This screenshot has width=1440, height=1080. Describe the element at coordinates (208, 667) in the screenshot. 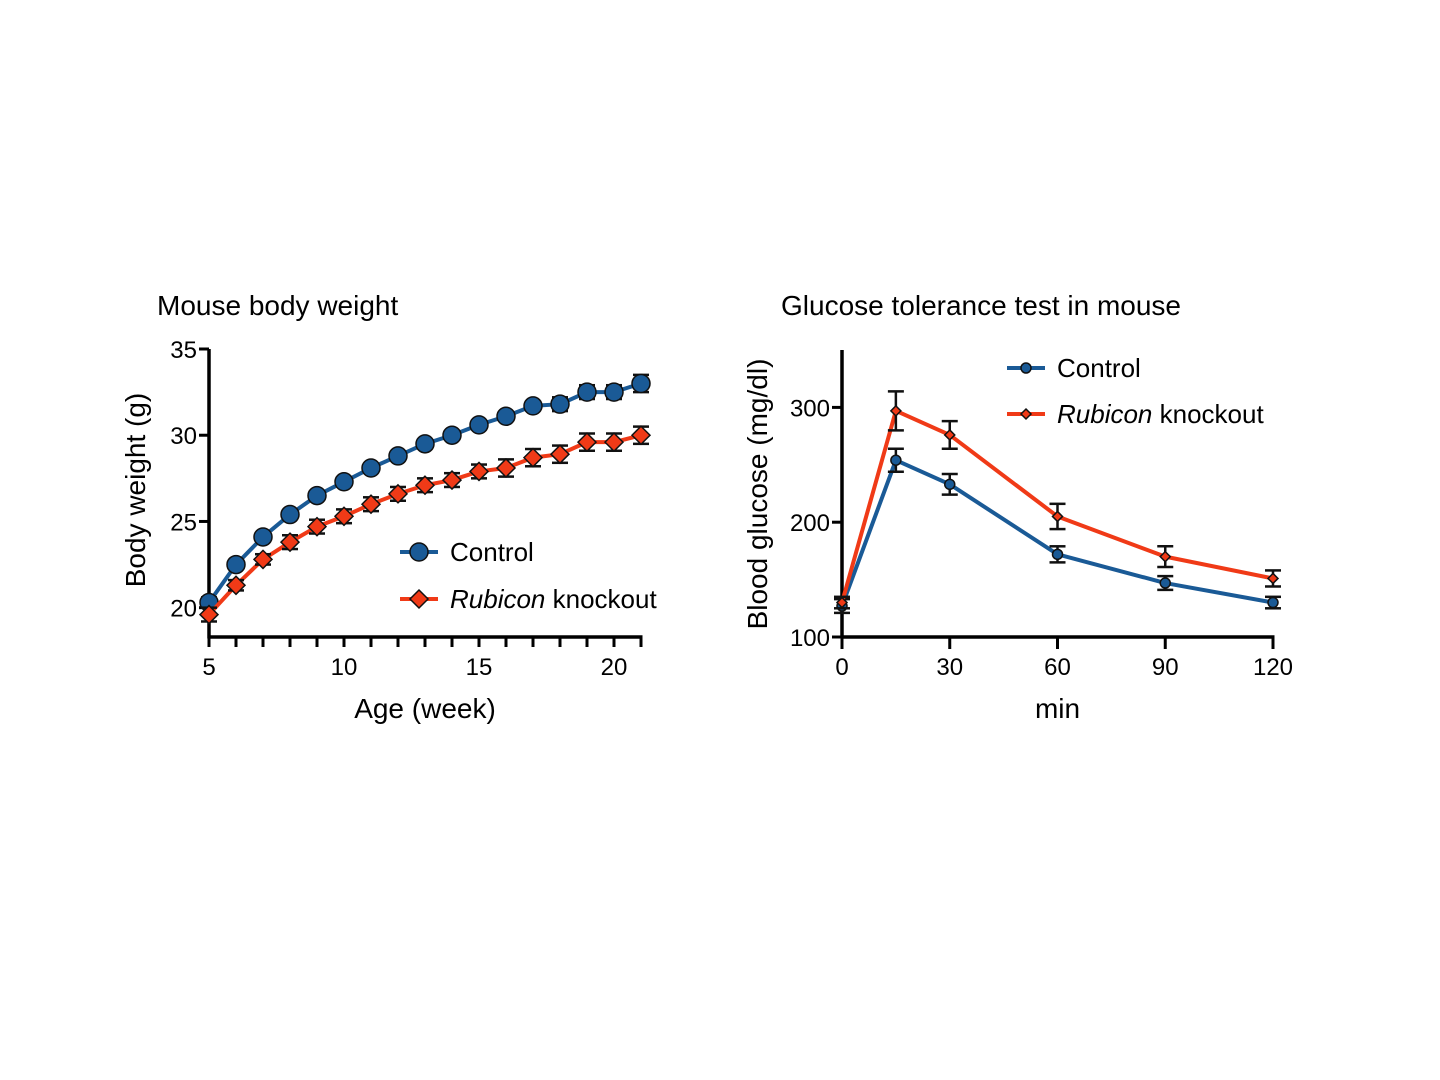

I see `x-tick-label: 5` at that location.